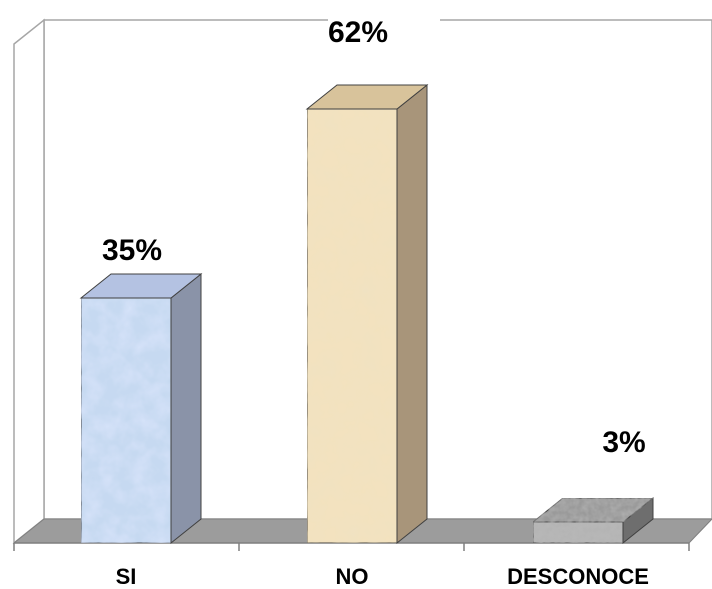 The image size is (712, 589). Describe the element at coordinates (367, 97) in the screenshot. I see `bar-no-top` at that location.